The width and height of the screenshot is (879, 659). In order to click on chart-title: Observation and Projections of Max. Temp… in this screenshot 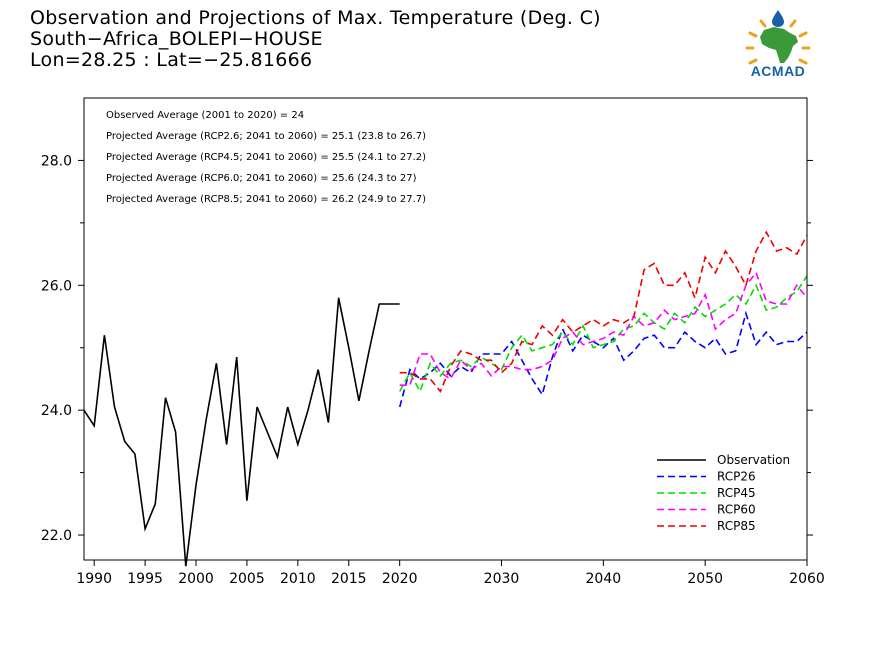, I will do `click(315, 18)`.